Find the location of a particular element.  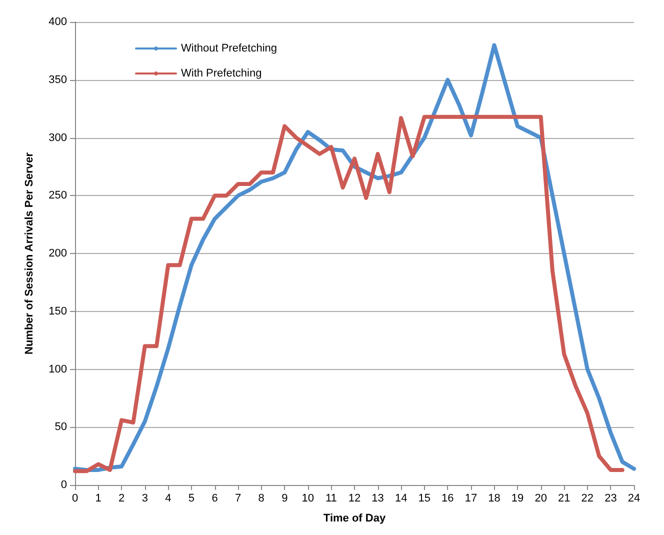

y-tick-label: 400 is located at coordinates (57, 22).